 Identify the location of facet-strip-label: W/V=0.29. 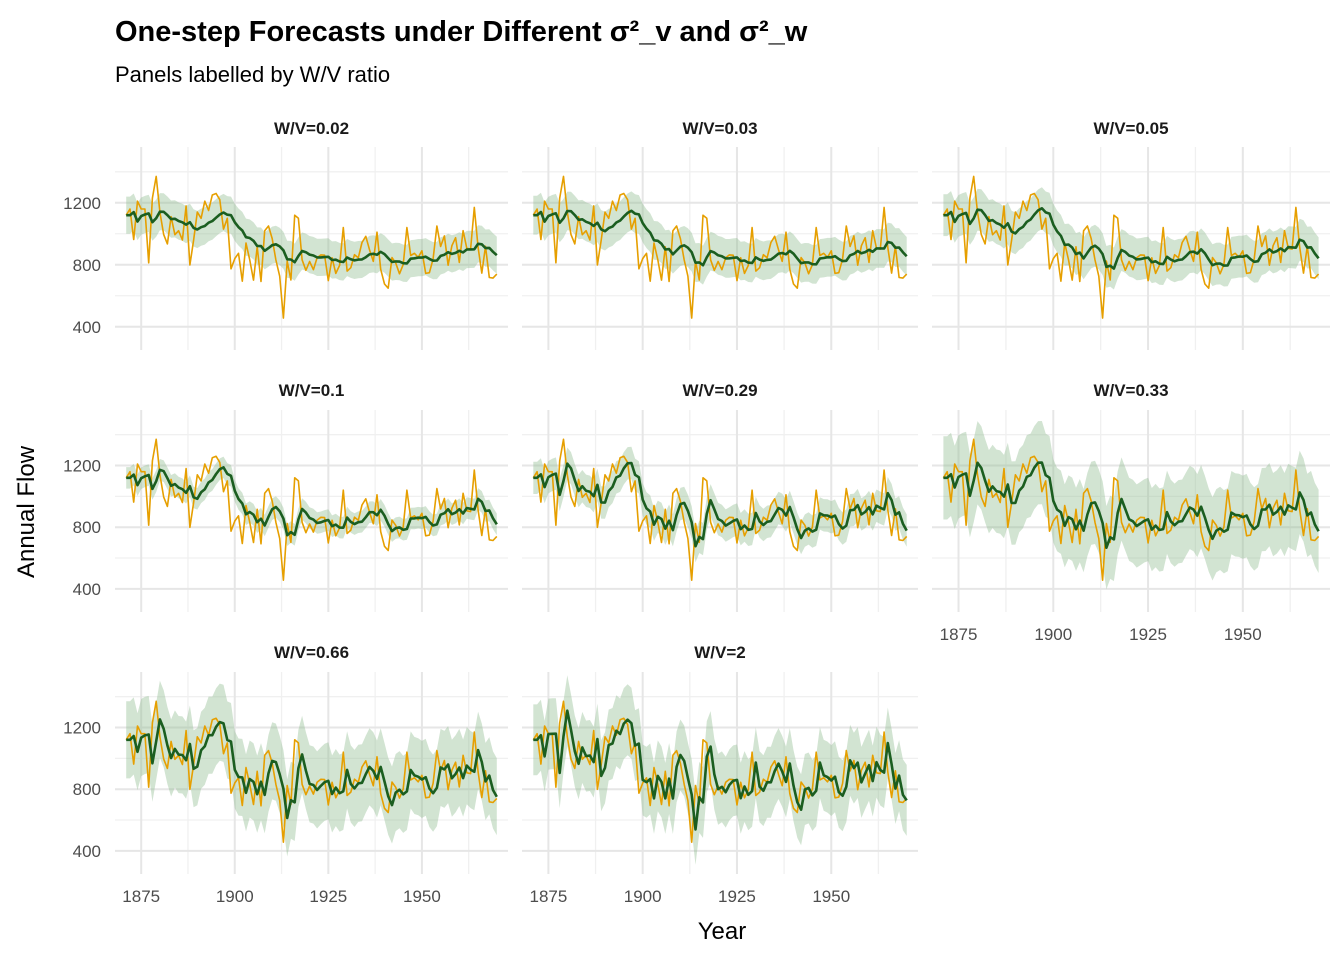
(719, 390).